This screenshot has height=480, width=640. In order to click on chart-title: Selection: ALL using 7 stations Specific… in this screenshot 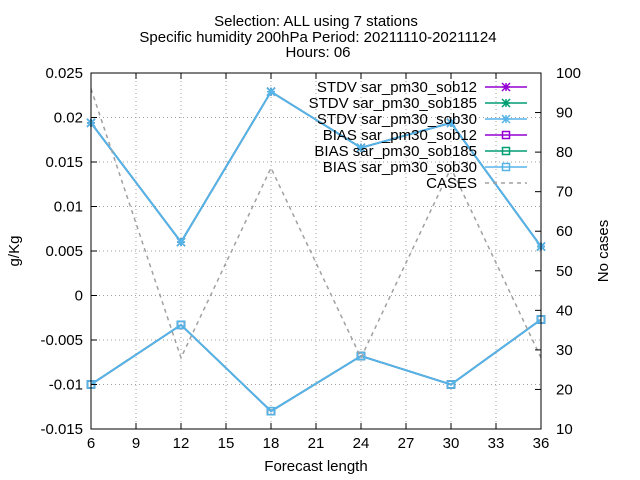, I will do `click(317, 37)`.